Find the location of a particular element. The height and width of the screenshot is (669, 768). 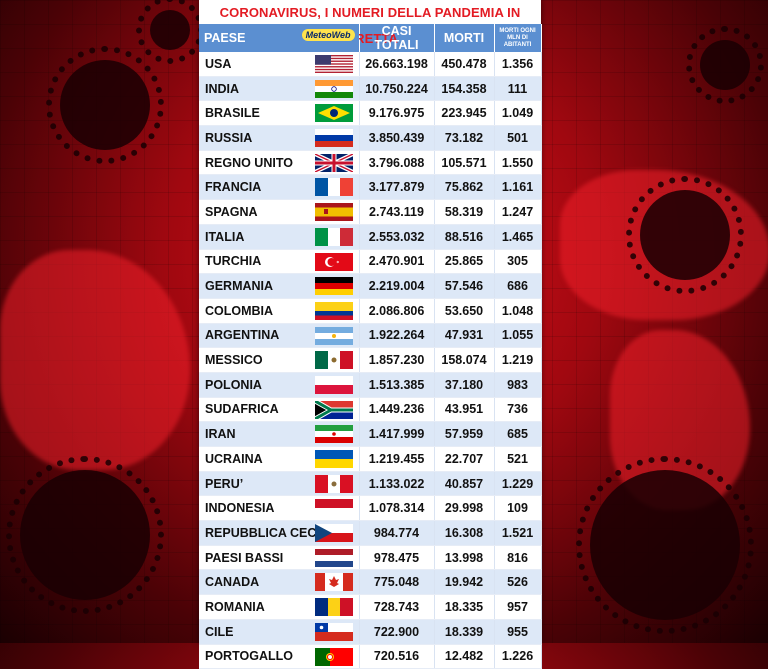

header-country-label: PAESE is located at coordinates (225, 38).